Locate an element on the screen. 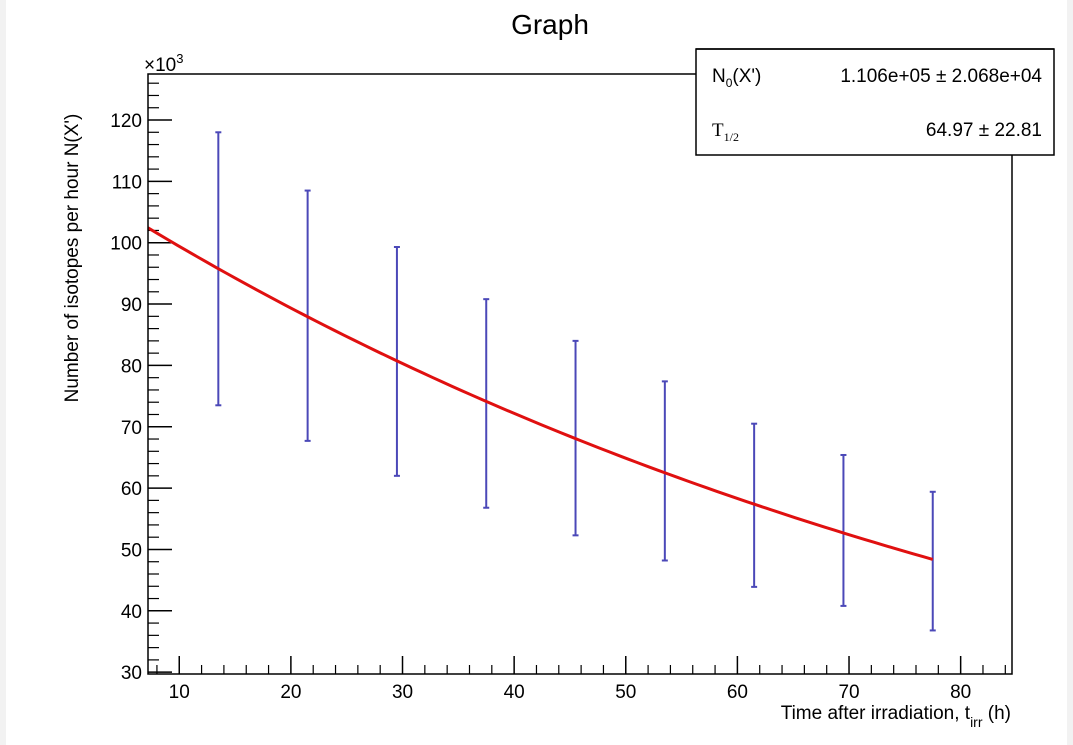  y-tick-label: 80 is located at coordinates (131, 366).